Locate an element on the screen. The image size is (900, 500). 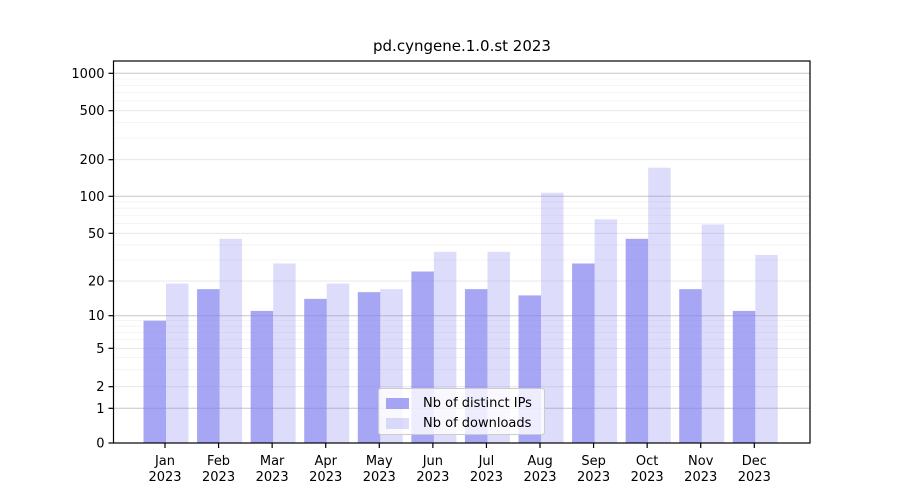
bar-distinct-ips-nov is located at coordinates (690, 366).